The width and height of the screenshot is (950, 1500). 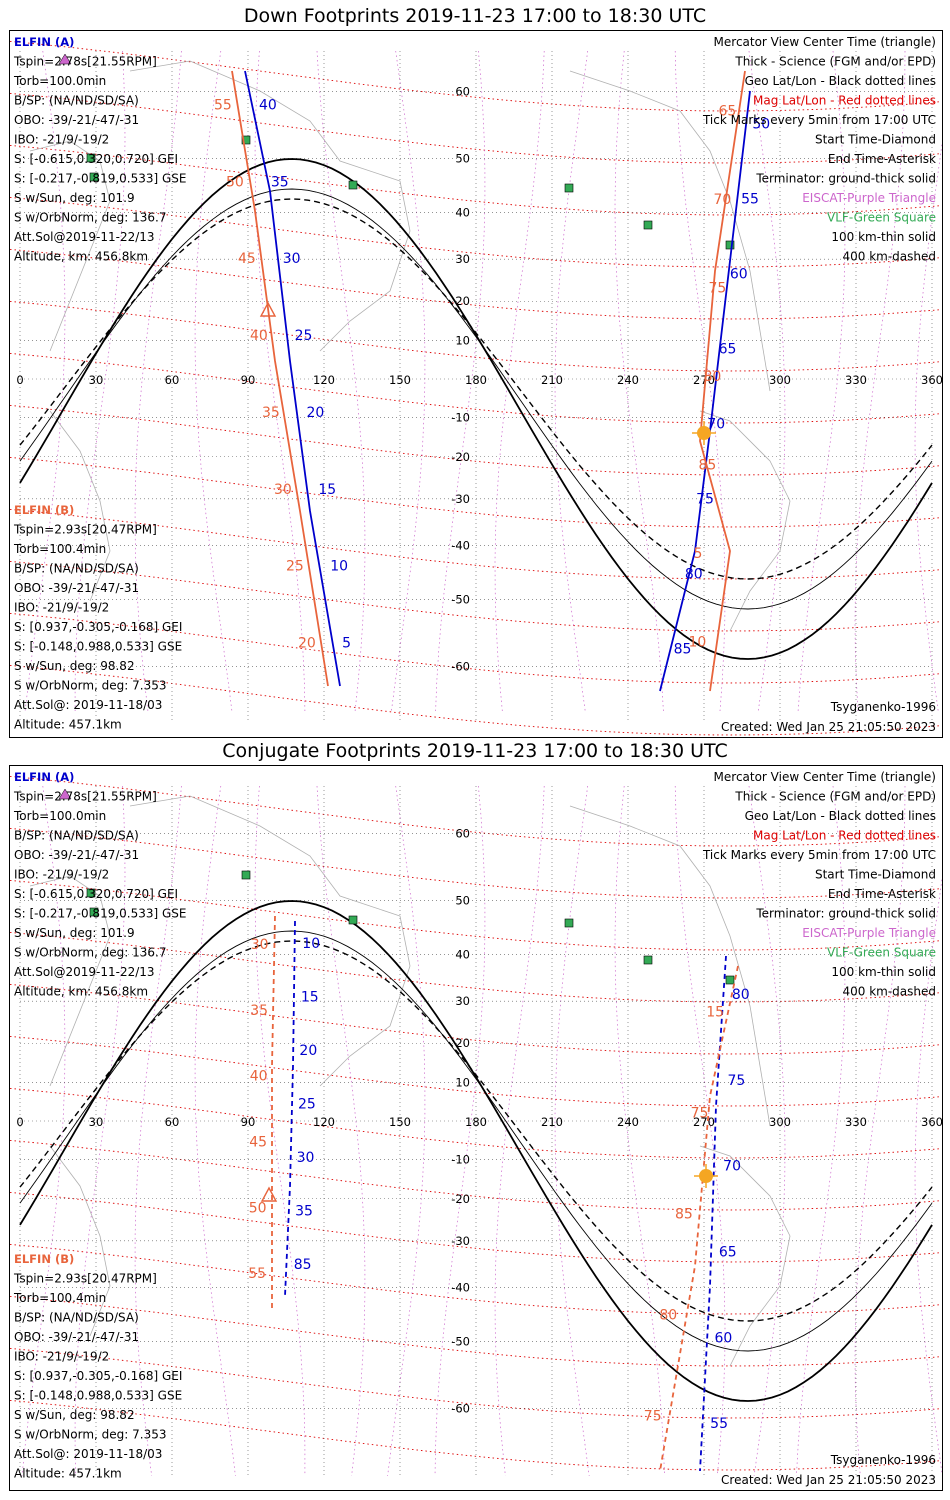 I want to click on elfin-a-tick-label: 80, so click(x=741, y=995).